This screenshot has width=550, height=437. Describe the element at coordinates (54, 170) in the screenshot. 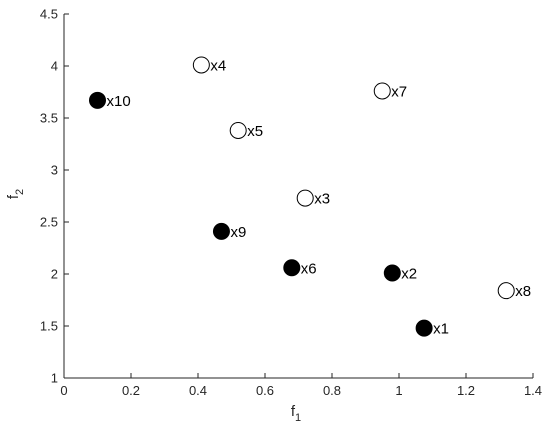

I see `y-tick-label: 3` at that location.